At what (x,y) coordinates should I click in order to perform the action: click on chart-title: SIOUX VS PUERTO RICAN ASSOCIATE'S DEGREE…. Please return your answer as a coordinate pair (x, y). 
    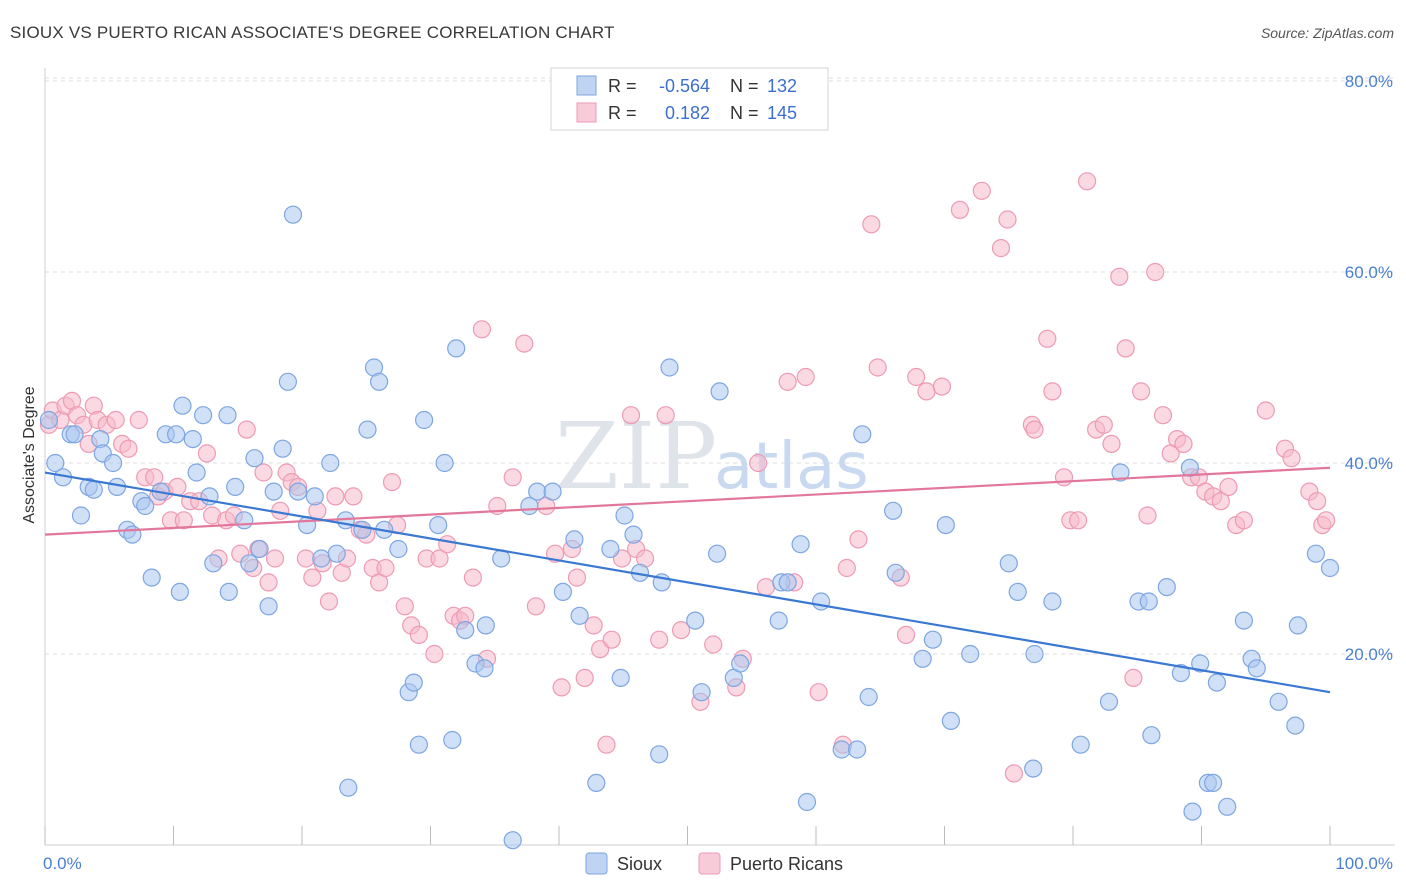
    Looking at the image, I should click on (312, 32).